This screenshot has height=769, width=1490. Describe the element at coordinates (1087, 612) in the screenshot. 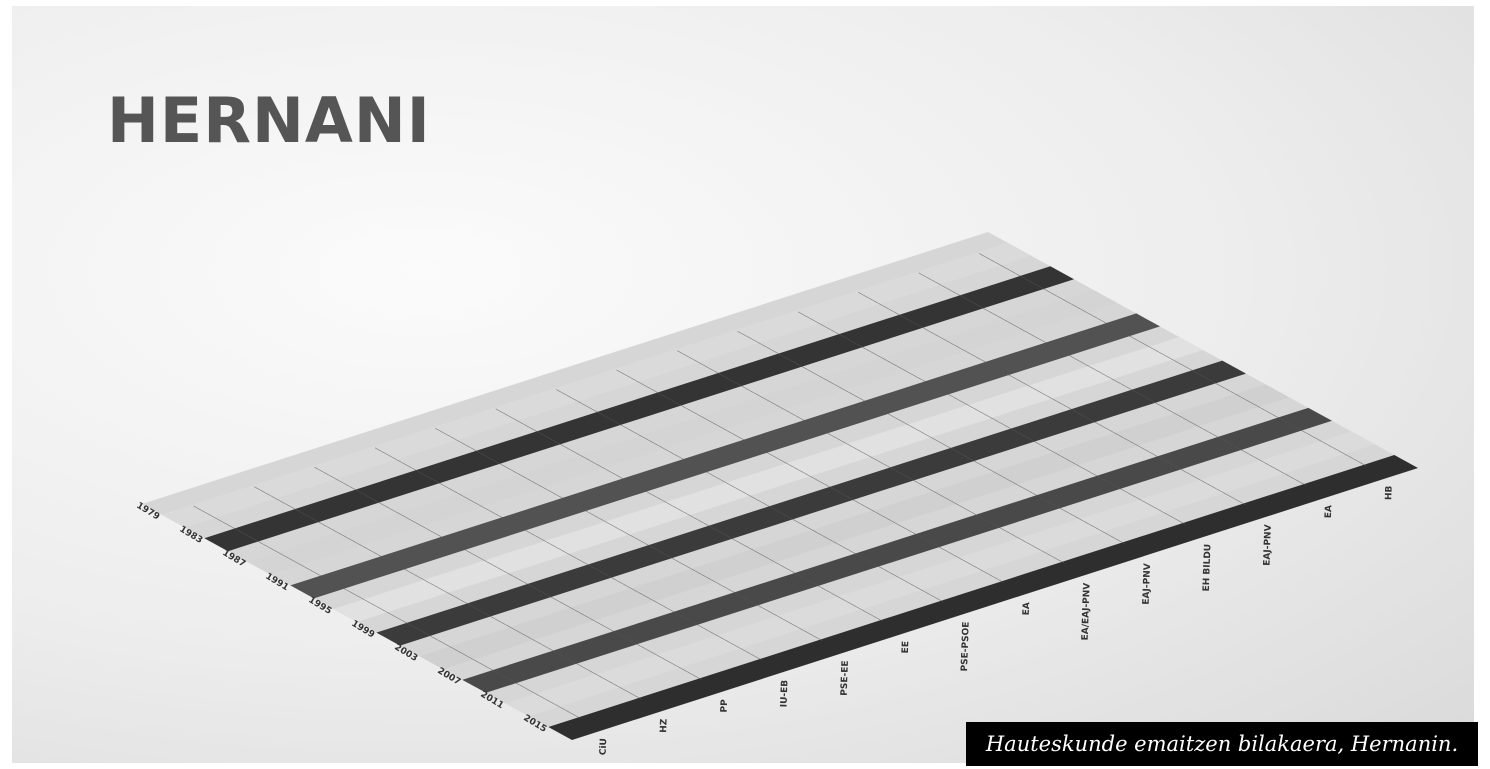

I see `party-tick-label: EA/EAJ-PNV` at that location.